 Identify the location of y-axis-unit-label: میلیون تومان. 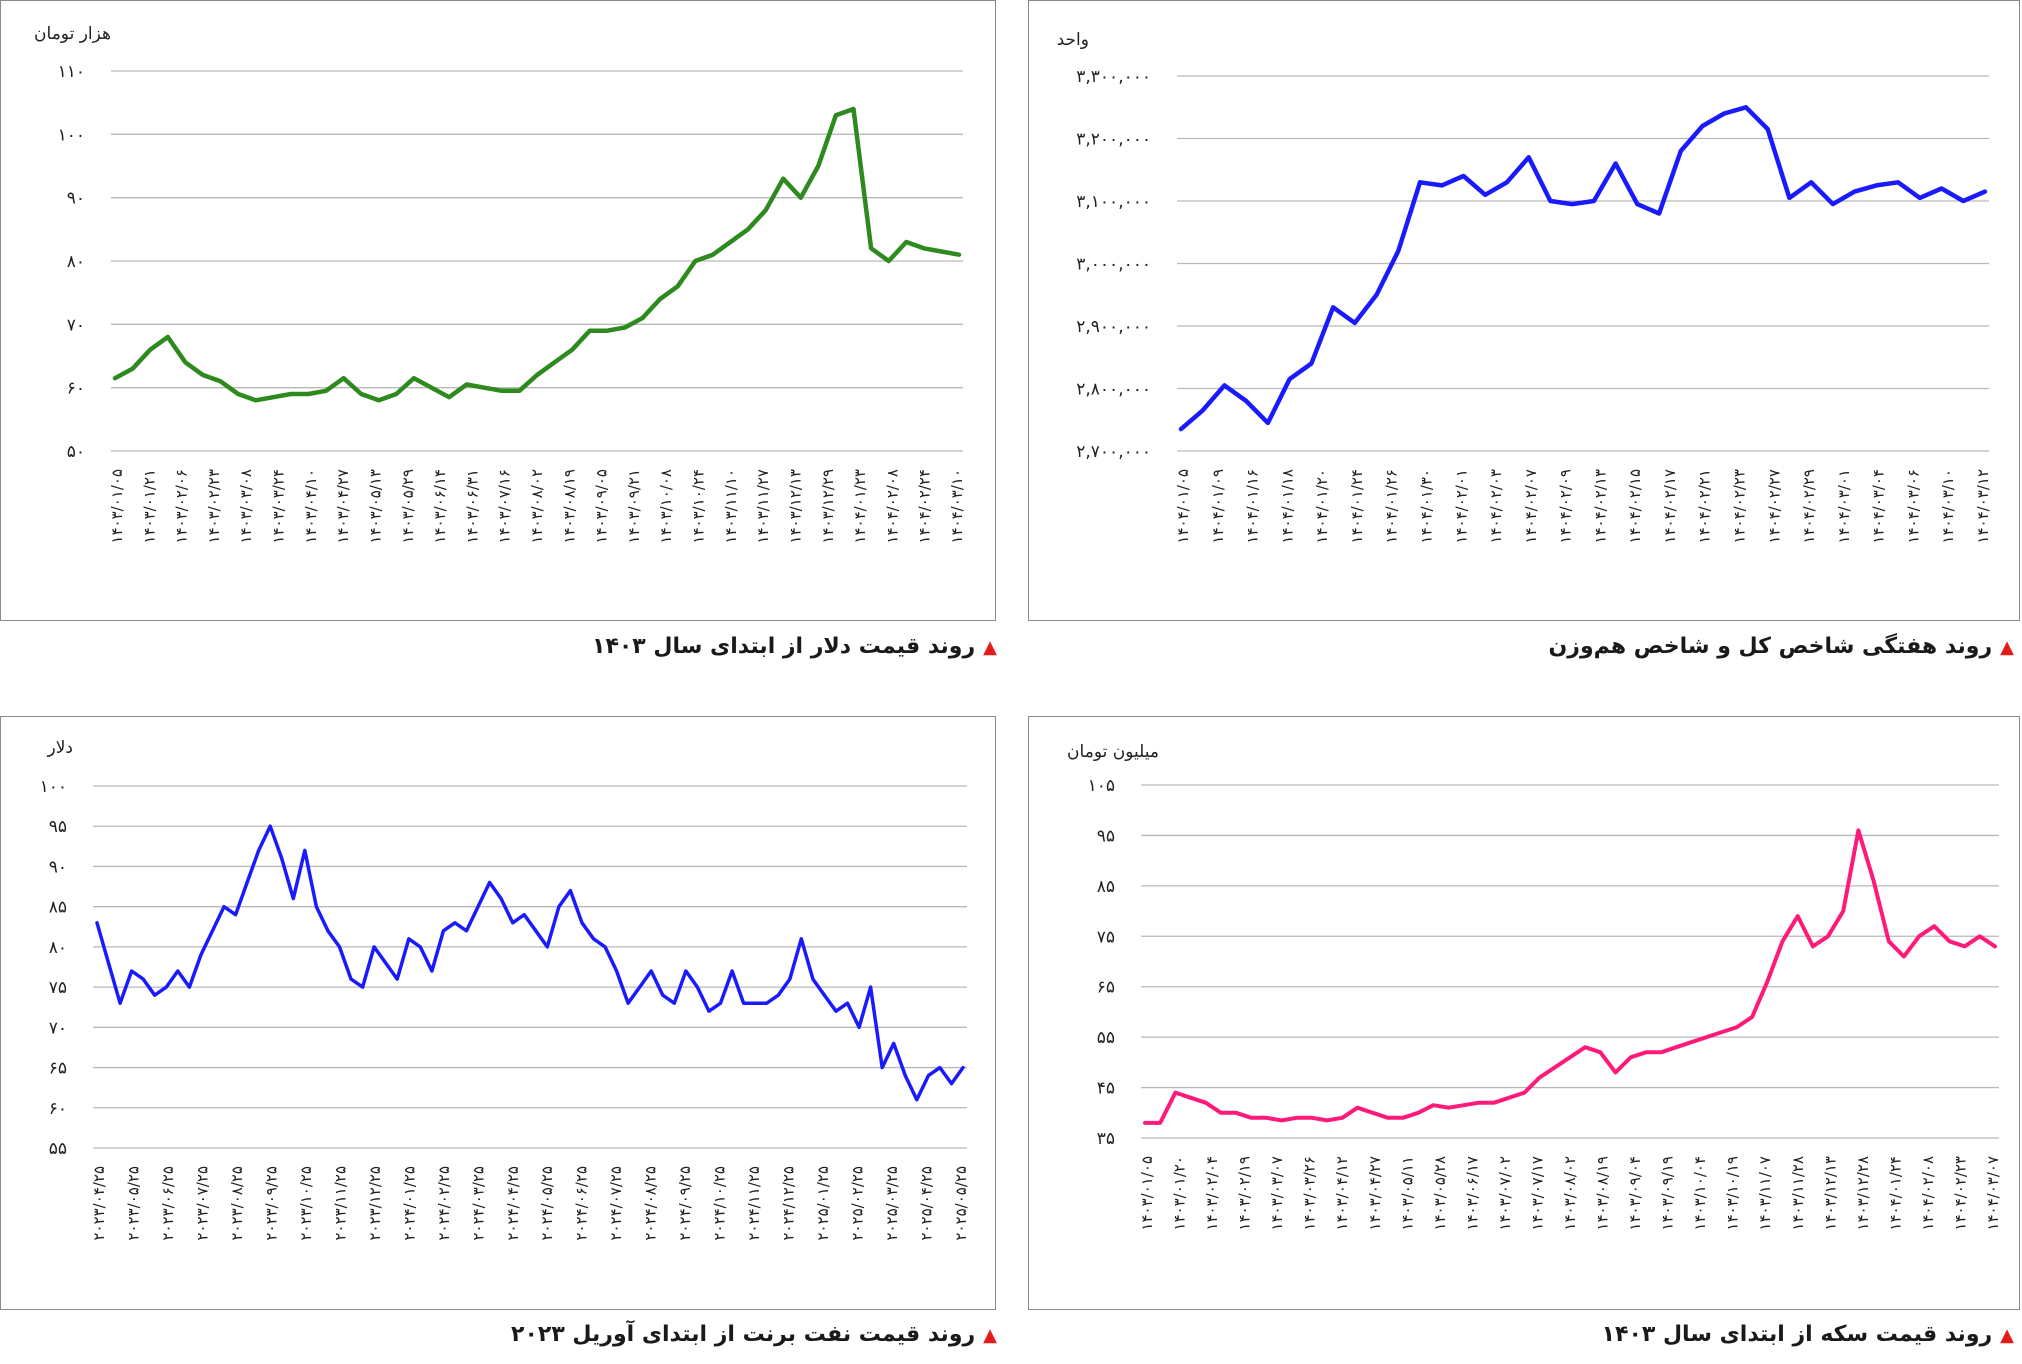
(1113, 752).